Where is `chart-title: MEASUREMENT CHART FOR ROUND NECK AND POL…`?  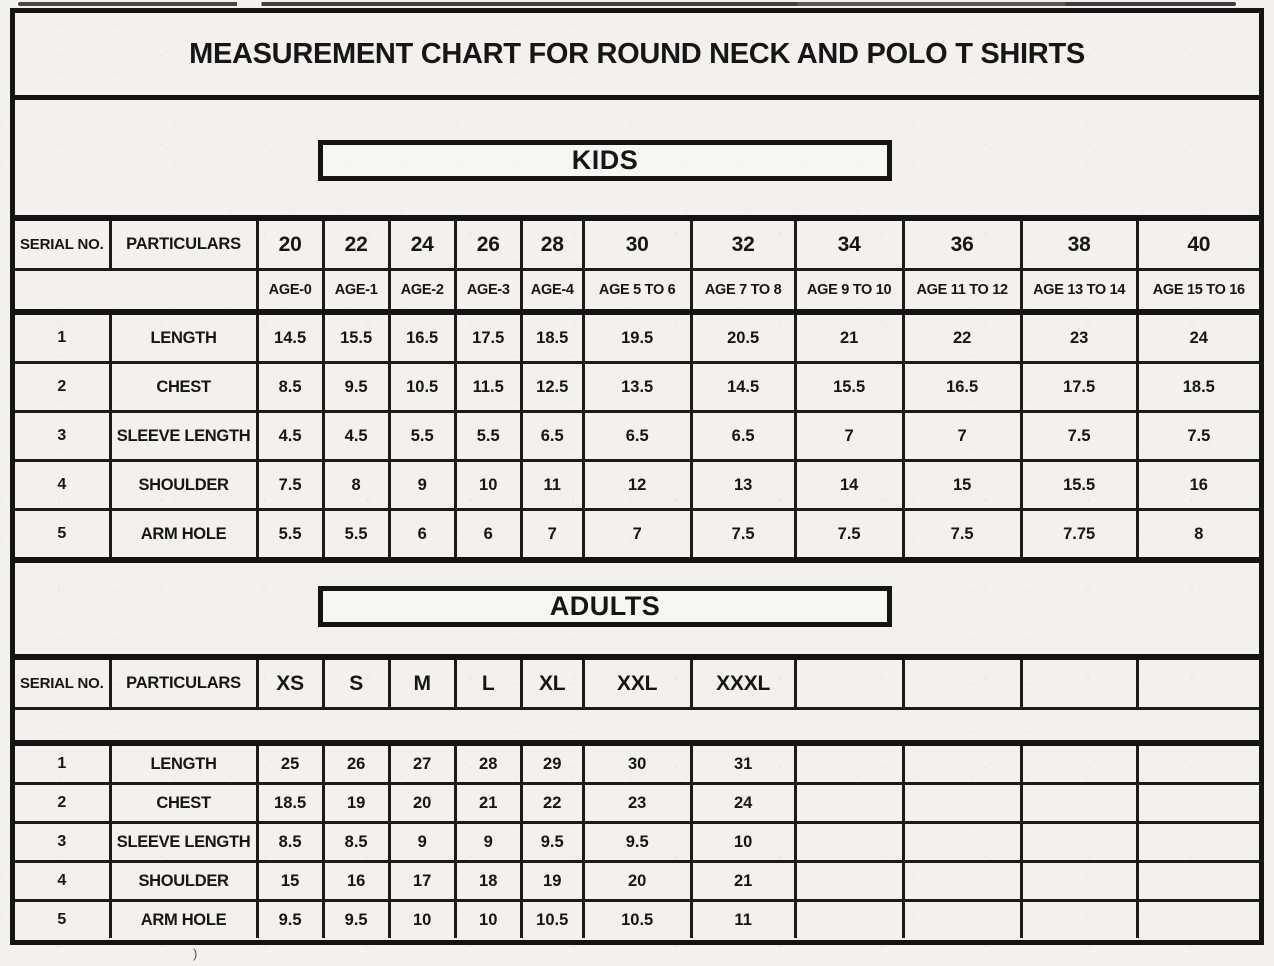 chart-title: MEASUREMENT CHART FOR ROUND NECK AND POL… is located at coordinates (637, 53).